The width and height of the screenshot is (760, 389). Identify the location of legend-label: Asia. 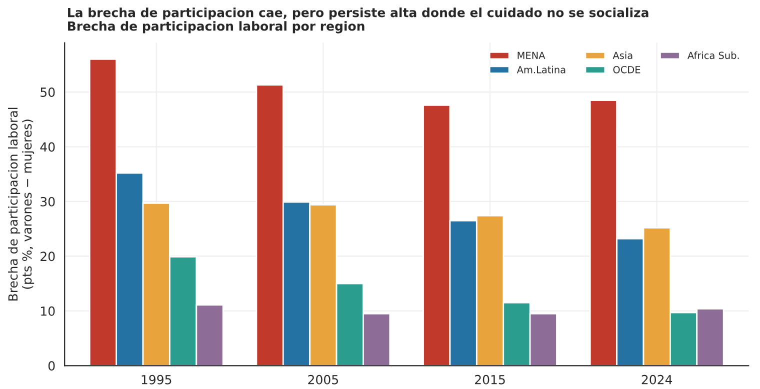
(622, 56).